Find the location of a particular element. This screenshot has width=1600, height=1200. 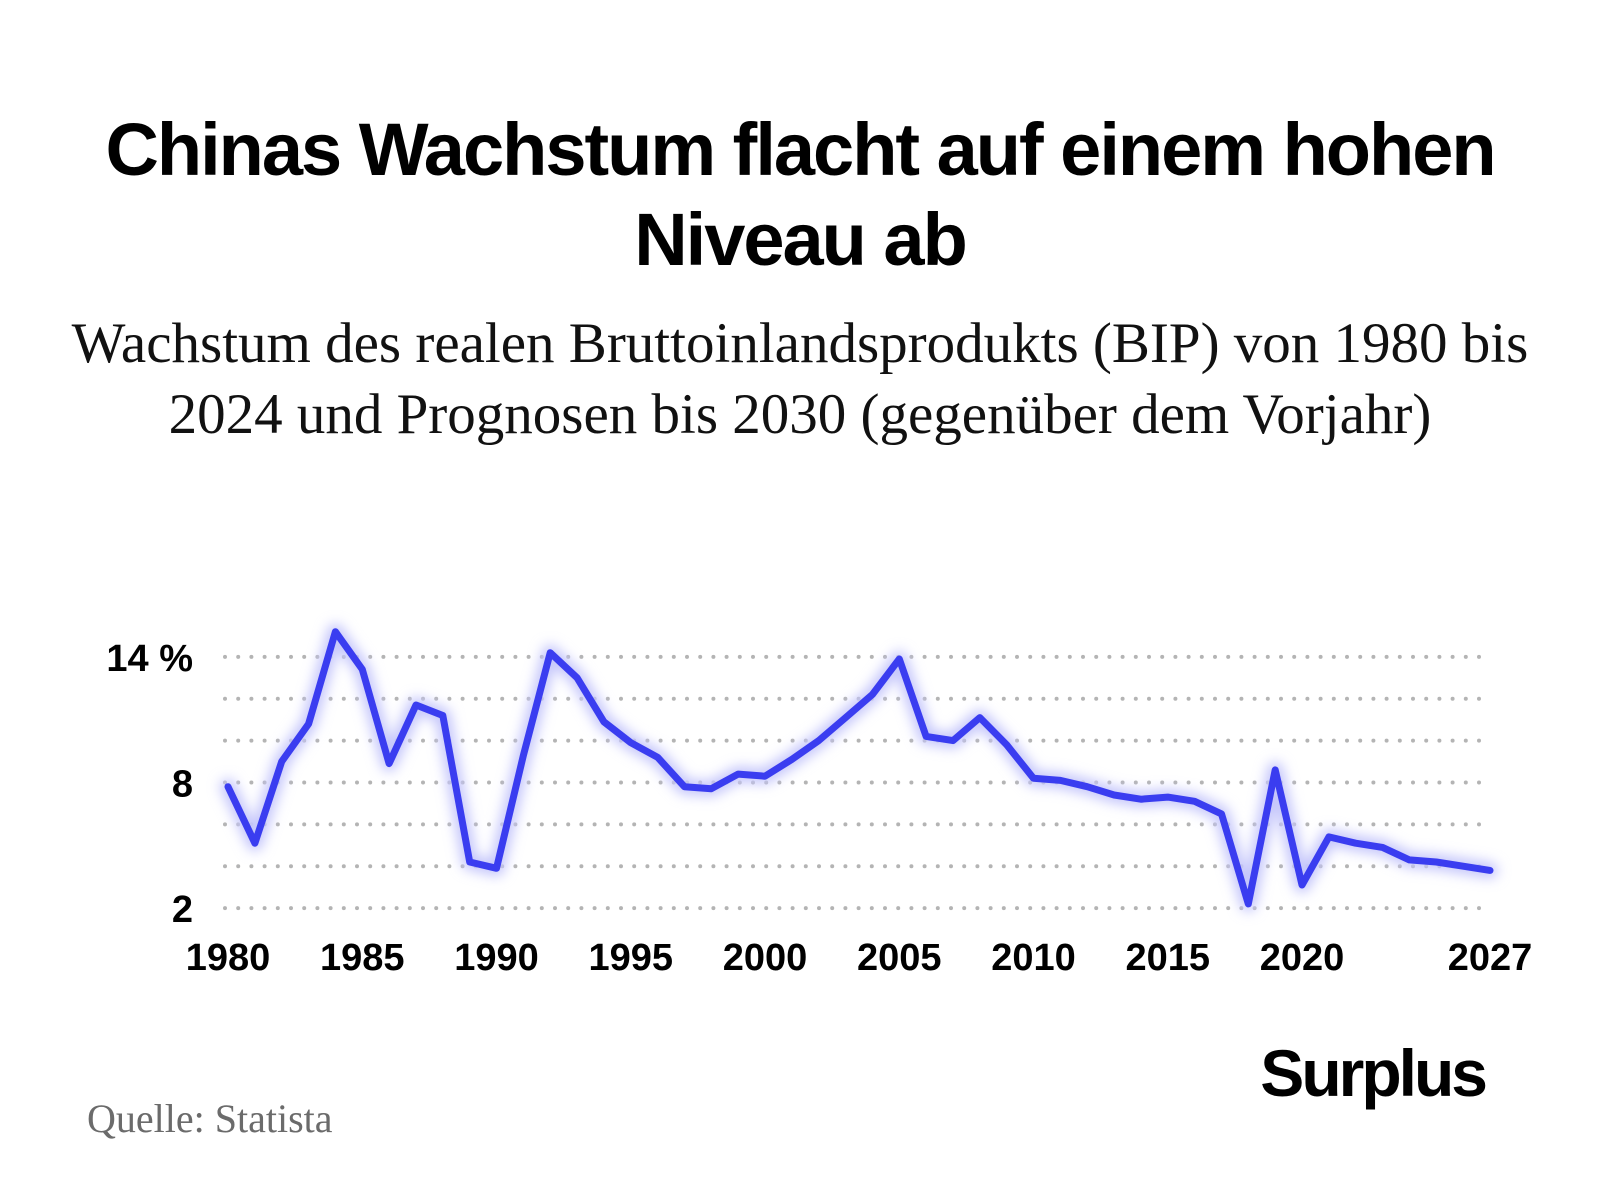

data-point-1980 is located at coordinates (228, 787).